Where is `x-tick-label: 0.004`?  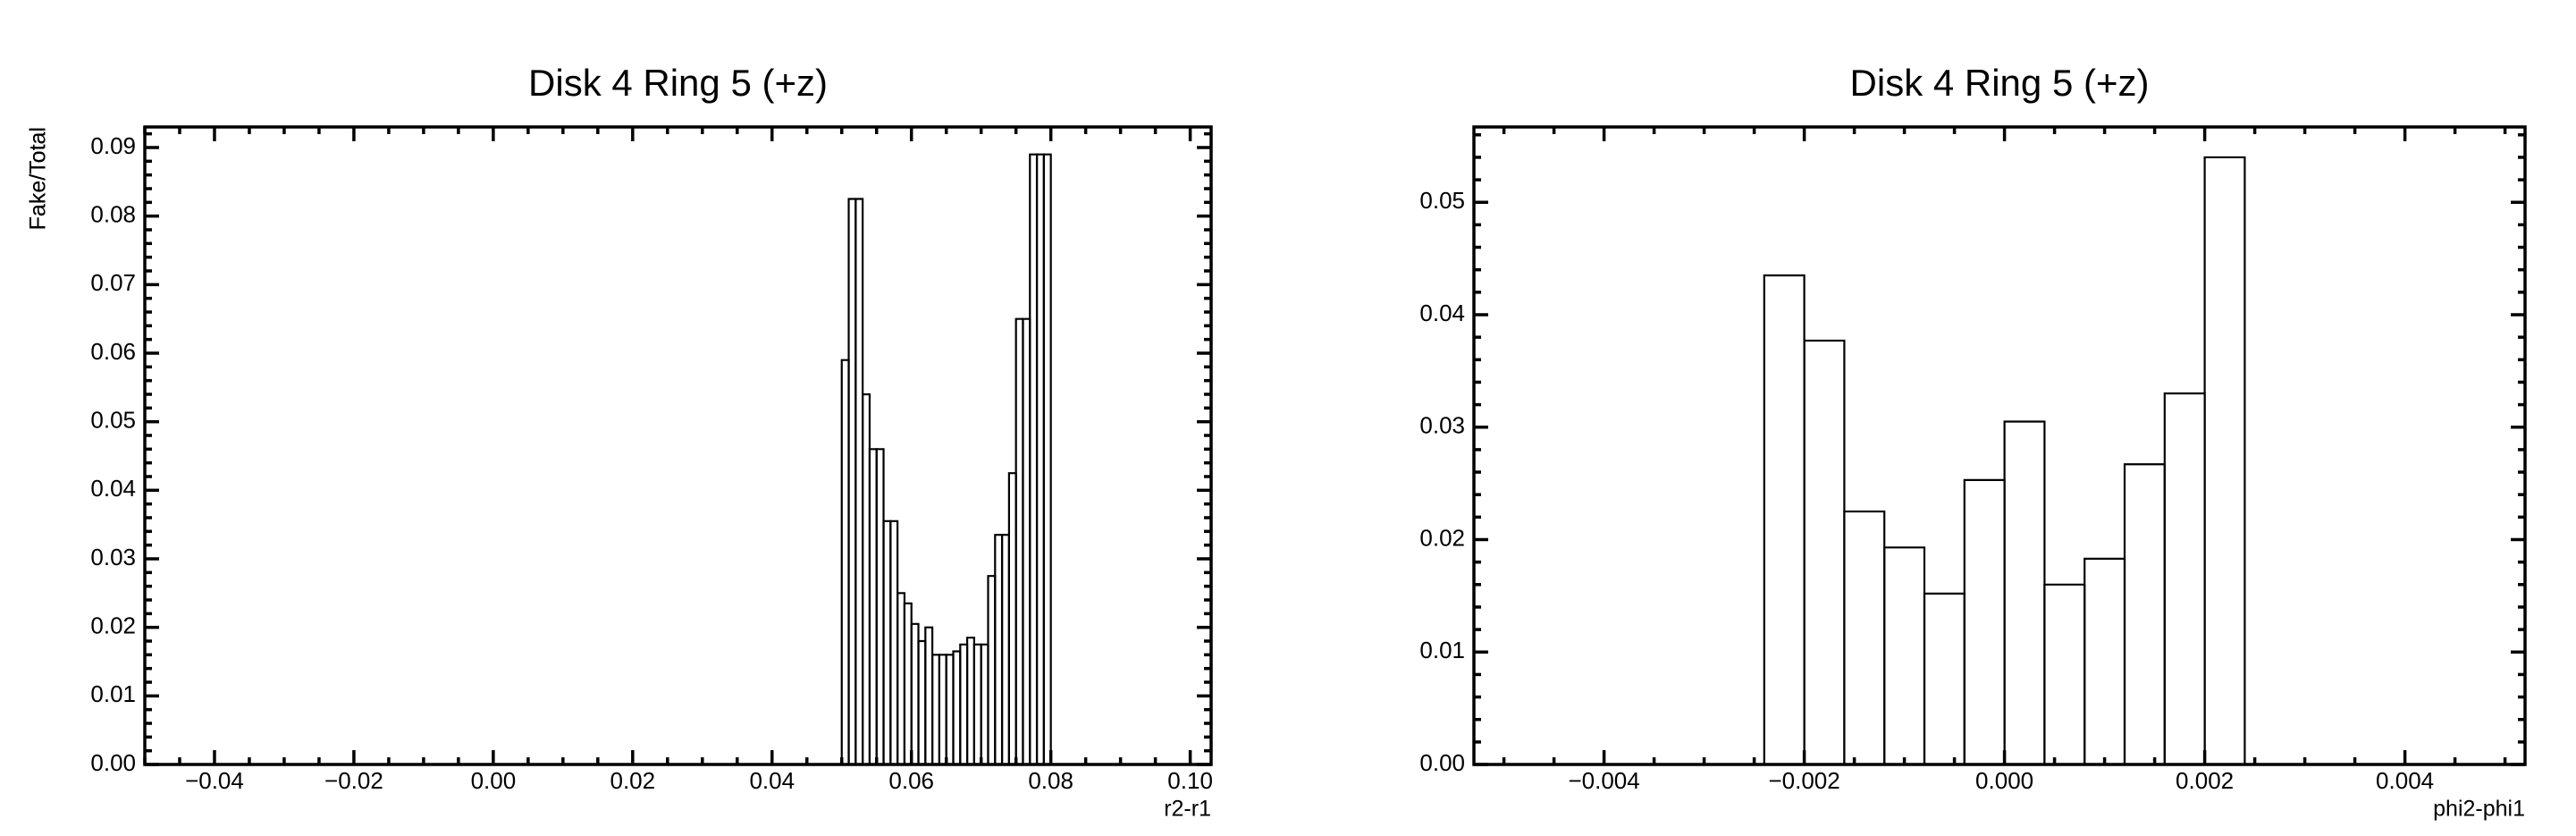 x-tick-label: 0.004 is located at coordinates (2405, 781).